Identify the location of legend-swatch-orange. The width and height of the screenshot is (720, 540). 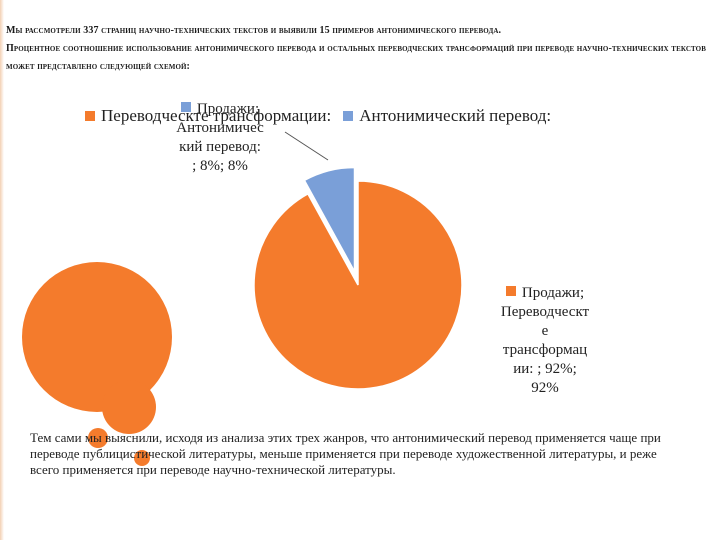
(90, 116).